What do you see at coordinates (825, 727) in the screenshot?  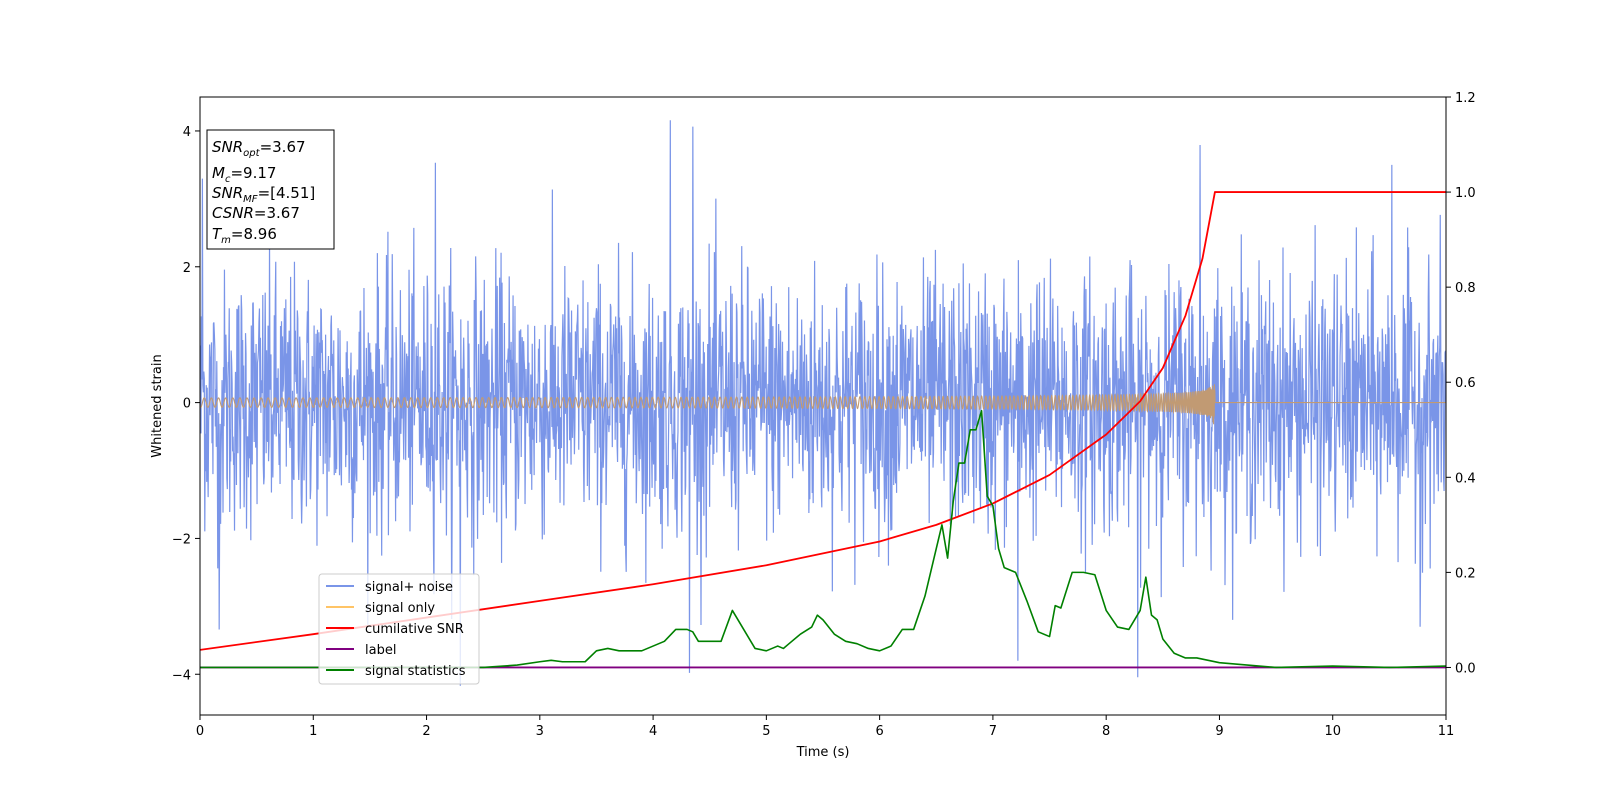 I see `x-axis: 0 1 2 3 4 5 6 7 8 9 10 11` at bounding box center [825, 727].